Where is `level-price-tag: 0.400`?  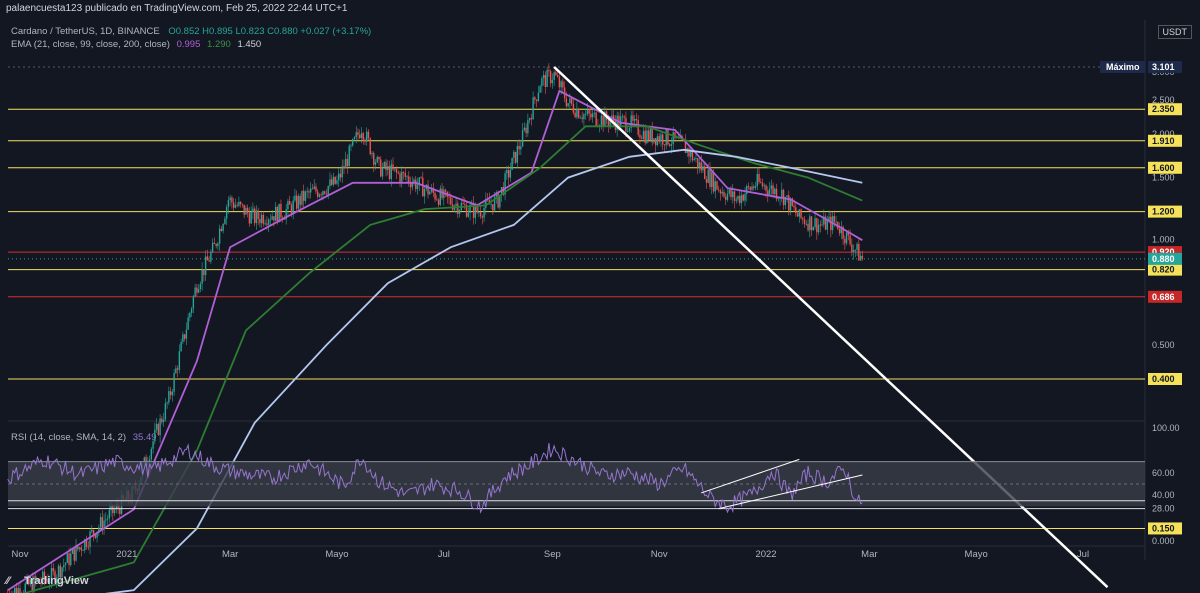 level-price-tag: 0.400 is located at coordinates (1163, 379).